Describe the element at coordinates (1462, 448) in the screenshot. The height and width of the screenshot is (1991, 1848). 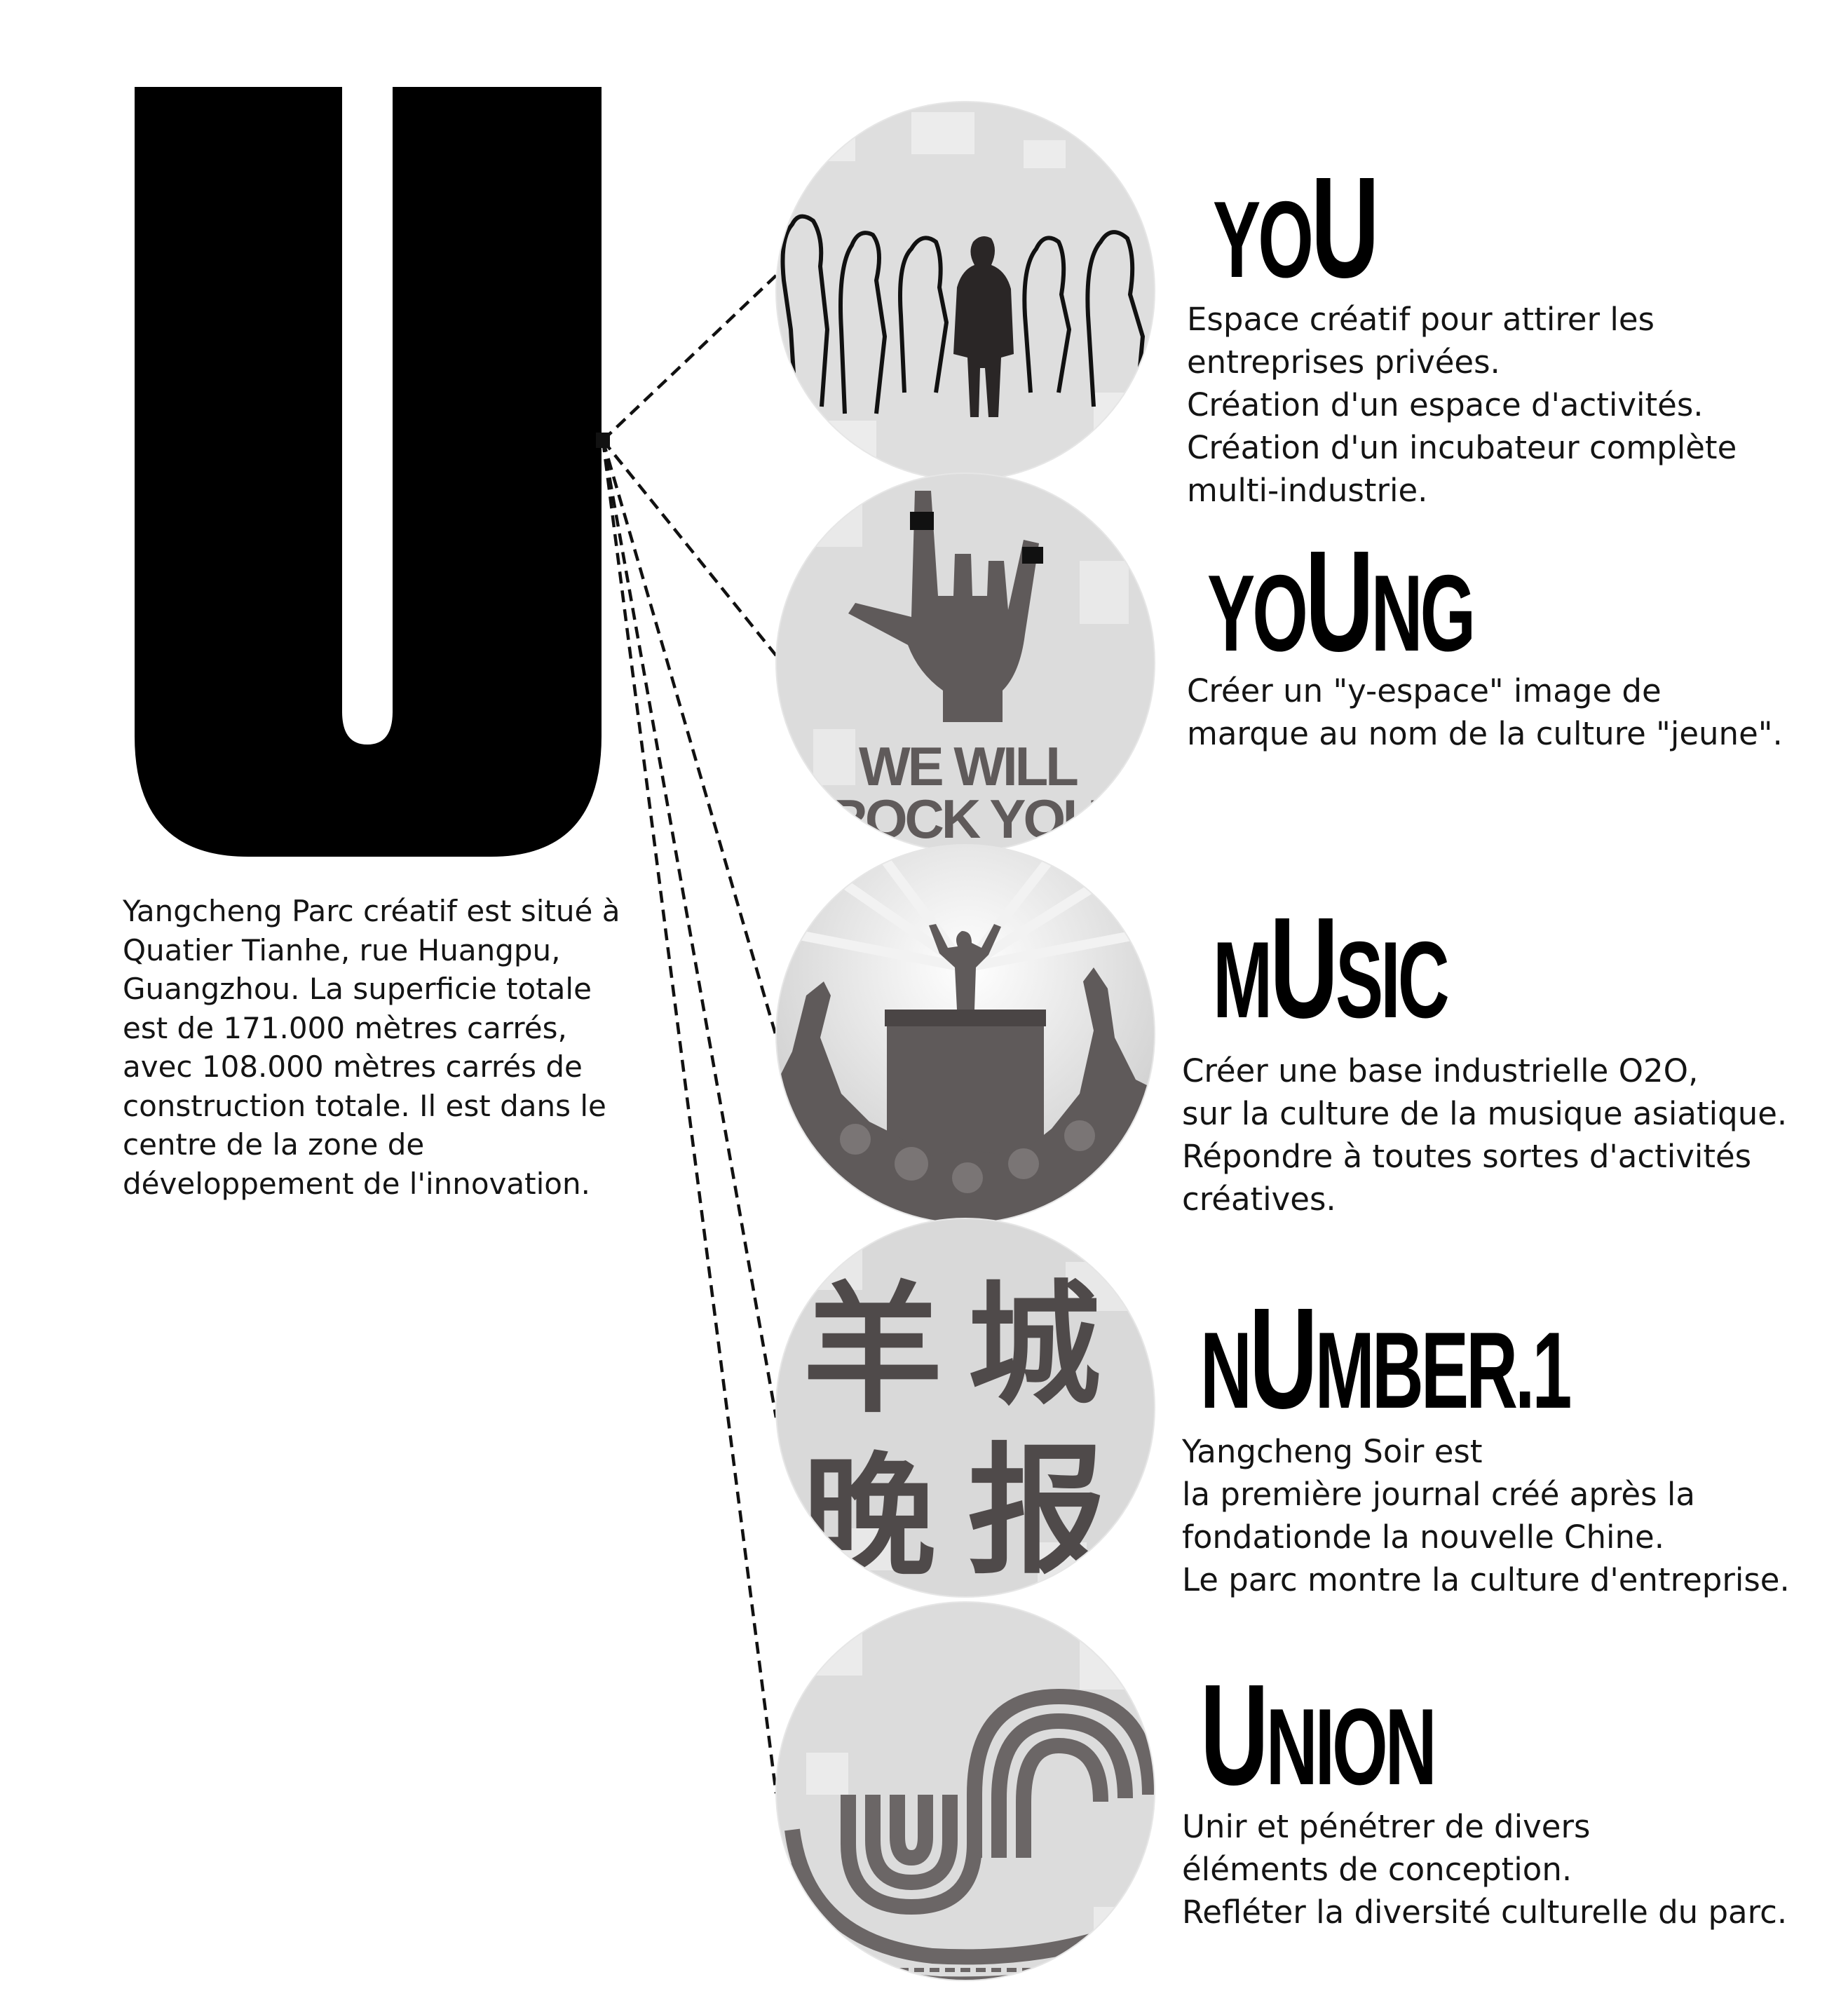
I see `desc-you-line-4: Création d'un incubateur complète` at that location.